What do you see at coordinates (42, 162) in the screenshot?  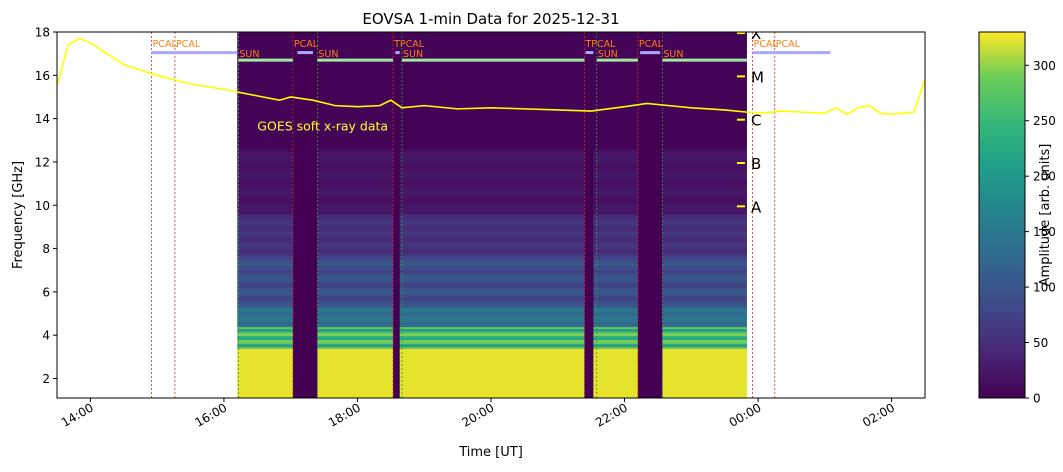 I see `y-tick-label: 12` at bounding box center [42, 162].